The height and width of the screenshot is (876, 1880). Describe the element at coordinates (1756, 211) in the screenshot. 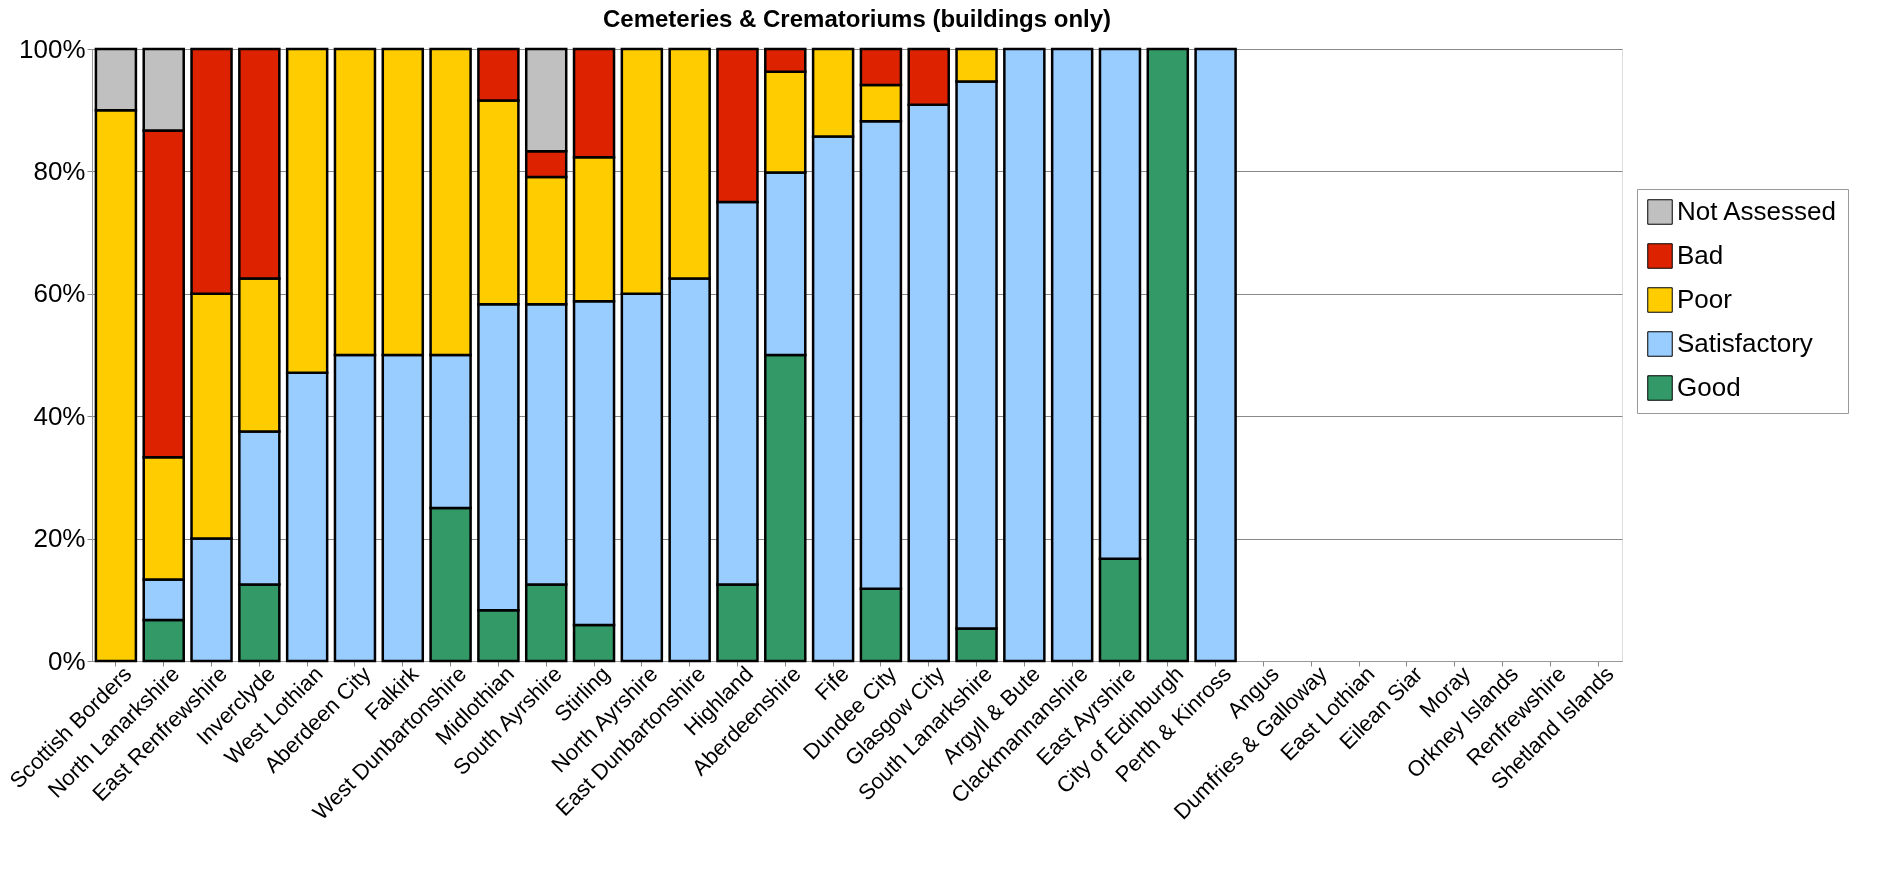

I see `legend-label: Not Assessed` at that location.